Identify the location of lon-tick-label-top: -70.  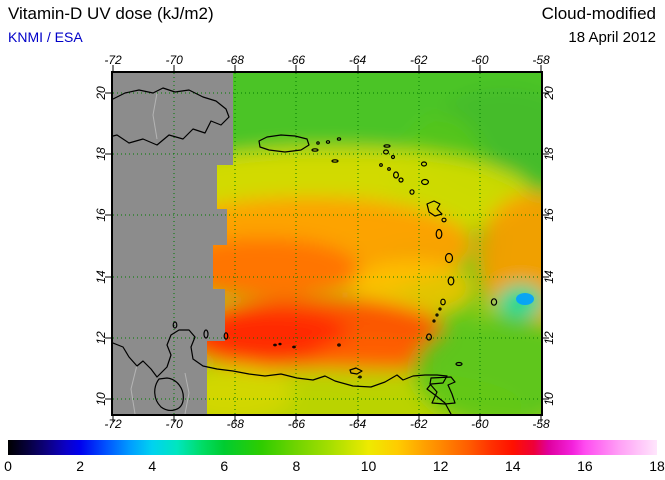
(174, 60).